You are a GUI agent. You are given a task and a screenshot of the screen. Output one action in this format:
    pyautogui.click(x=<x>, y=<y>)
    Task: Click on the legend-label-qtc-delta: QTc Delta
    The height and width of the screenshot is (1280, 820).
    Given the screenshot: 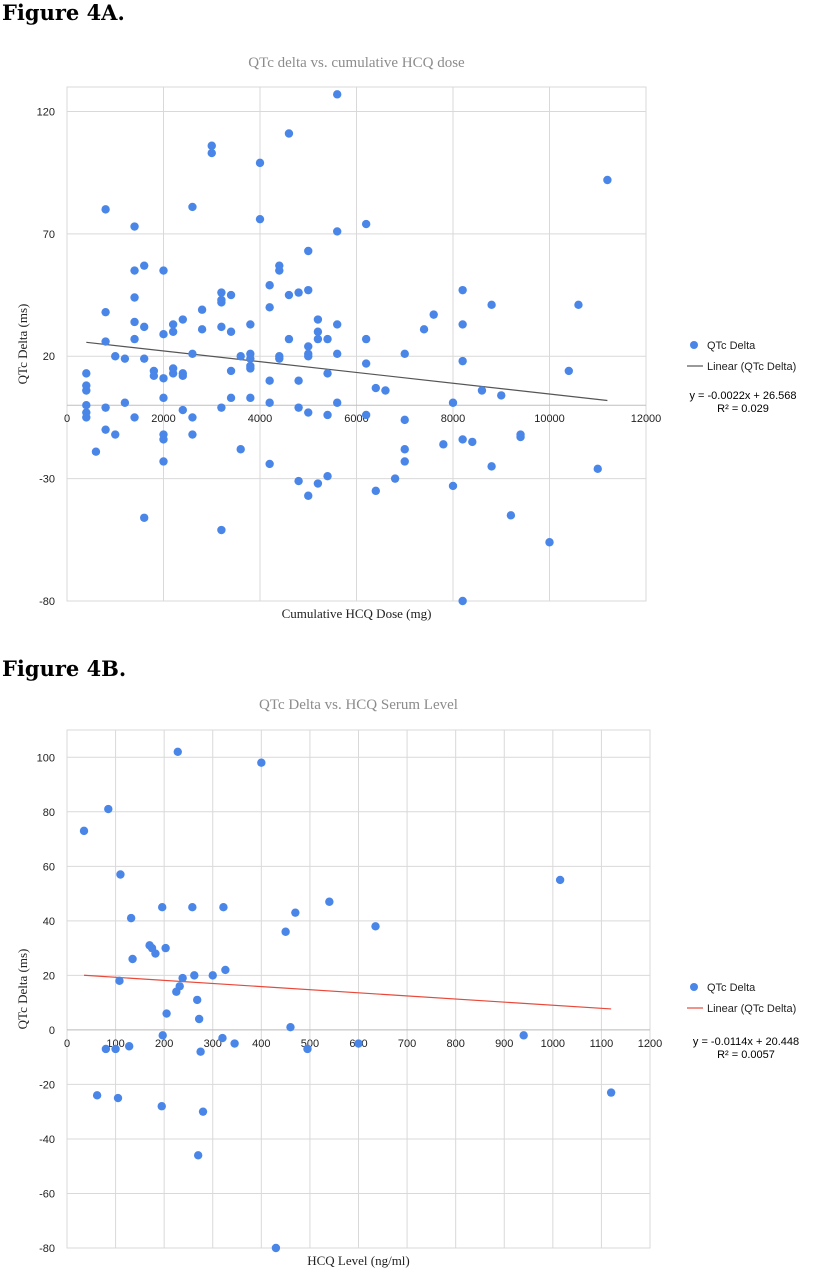 What is the action you would take?
    pyautogui.click(x=731, y=988)
    